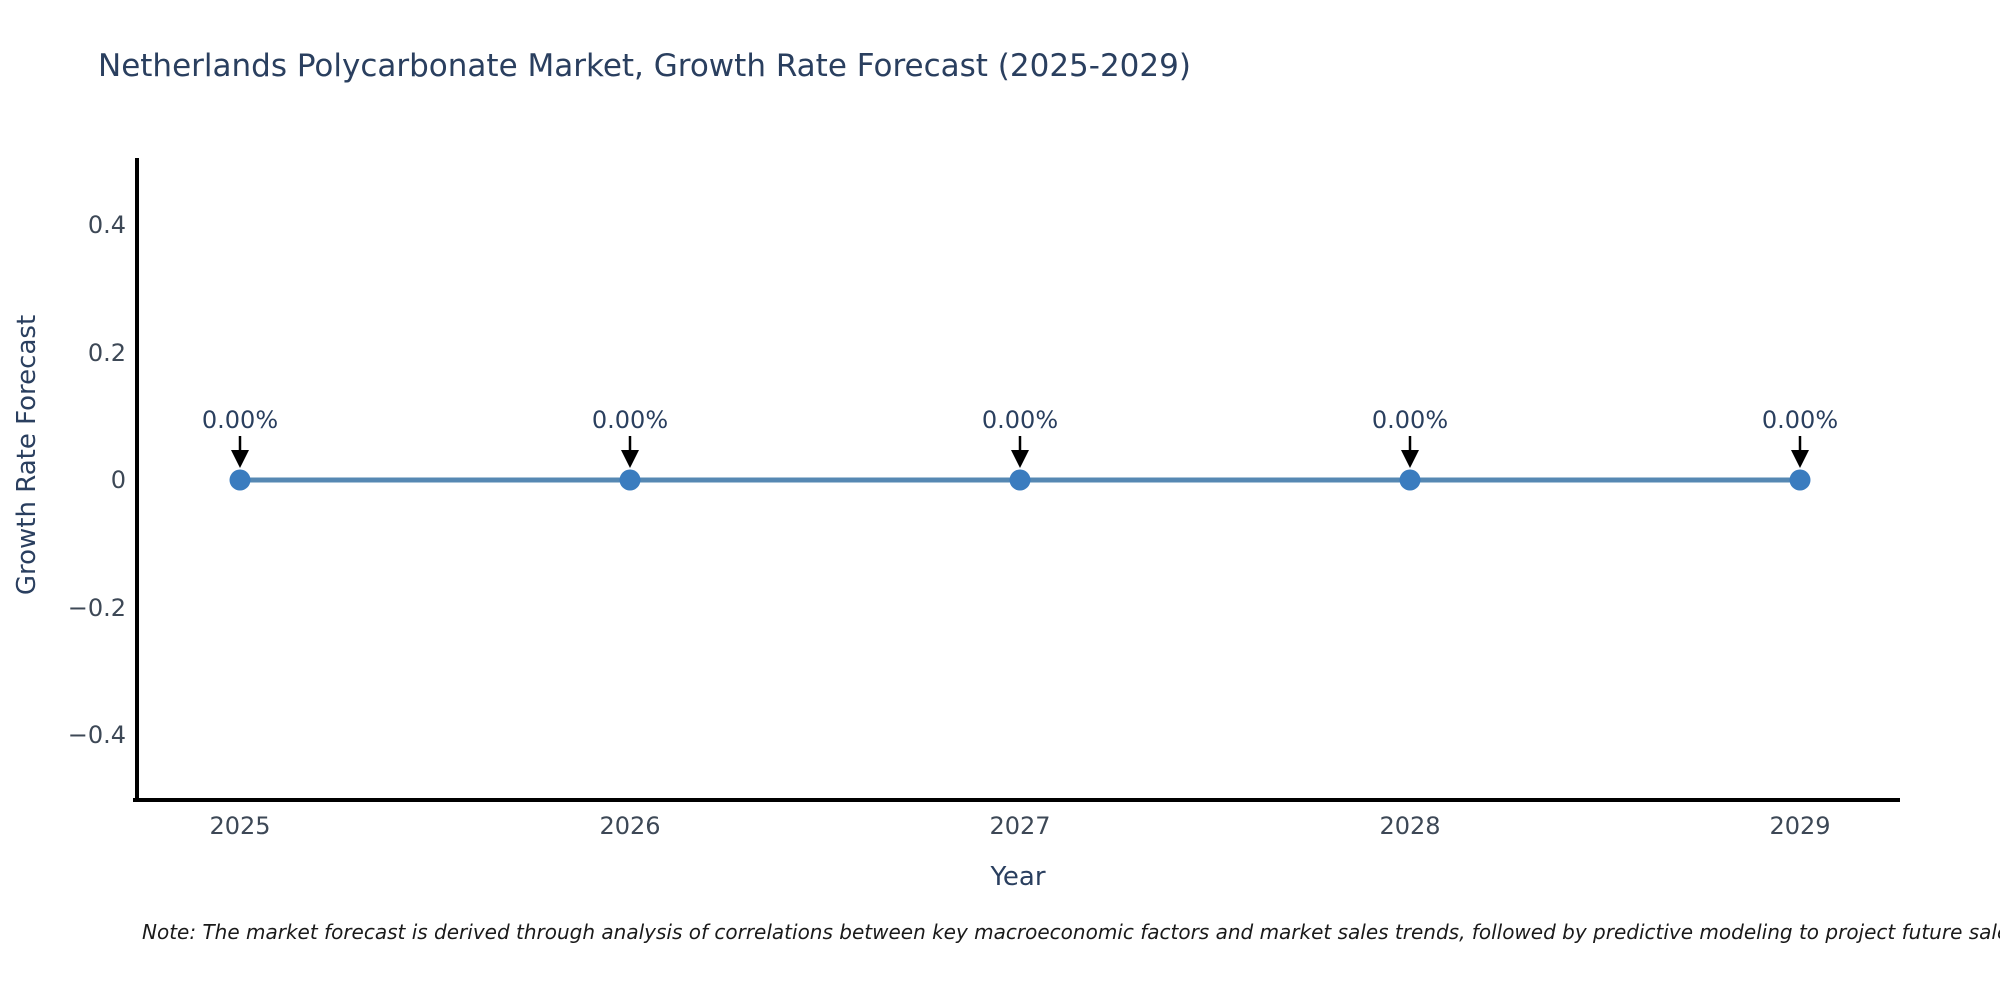  What do you see at coordinates (96, 735) in the screenshot?
I see `y-tick-label: −0.4` at bounding box center [96, 735].